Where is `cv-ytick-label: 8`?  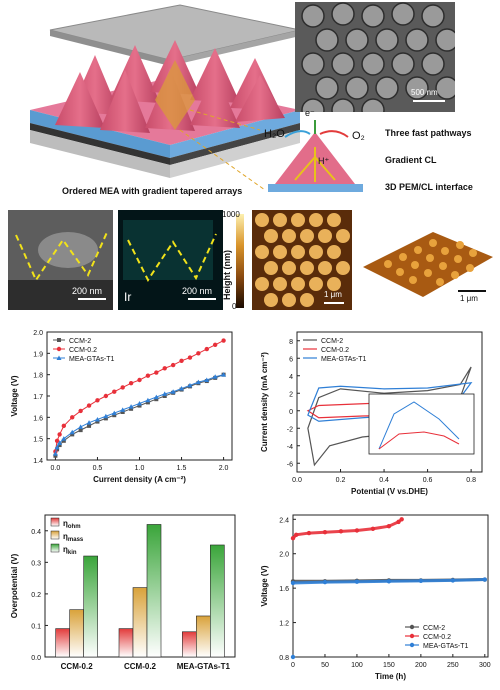
cv-ytick-label: 8 is located at coordinates (291, 342).